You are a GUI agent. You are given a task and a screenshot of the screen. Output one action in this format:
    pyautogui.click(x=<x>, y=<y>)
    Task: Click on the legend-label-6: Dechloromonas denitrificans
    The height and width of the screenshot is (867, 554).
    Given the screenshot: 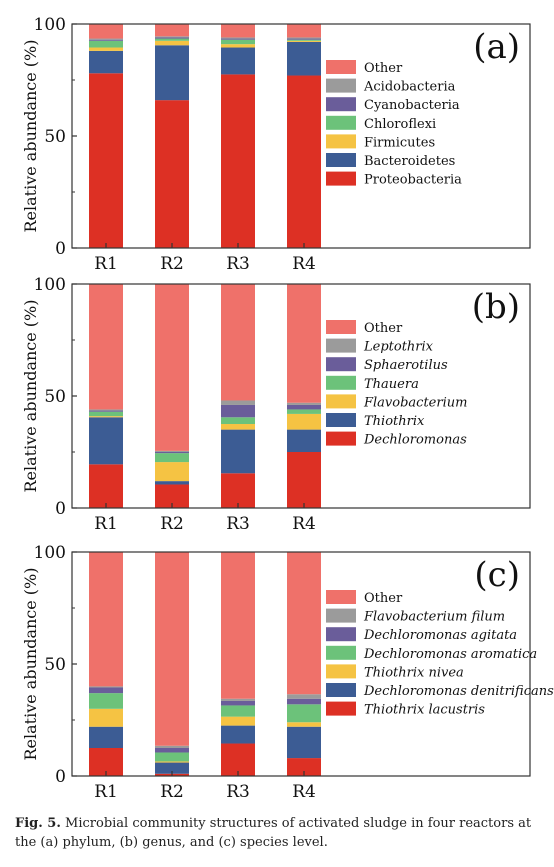 What is the action you would take?
    pyautogui.click(x=458, y=691)
    